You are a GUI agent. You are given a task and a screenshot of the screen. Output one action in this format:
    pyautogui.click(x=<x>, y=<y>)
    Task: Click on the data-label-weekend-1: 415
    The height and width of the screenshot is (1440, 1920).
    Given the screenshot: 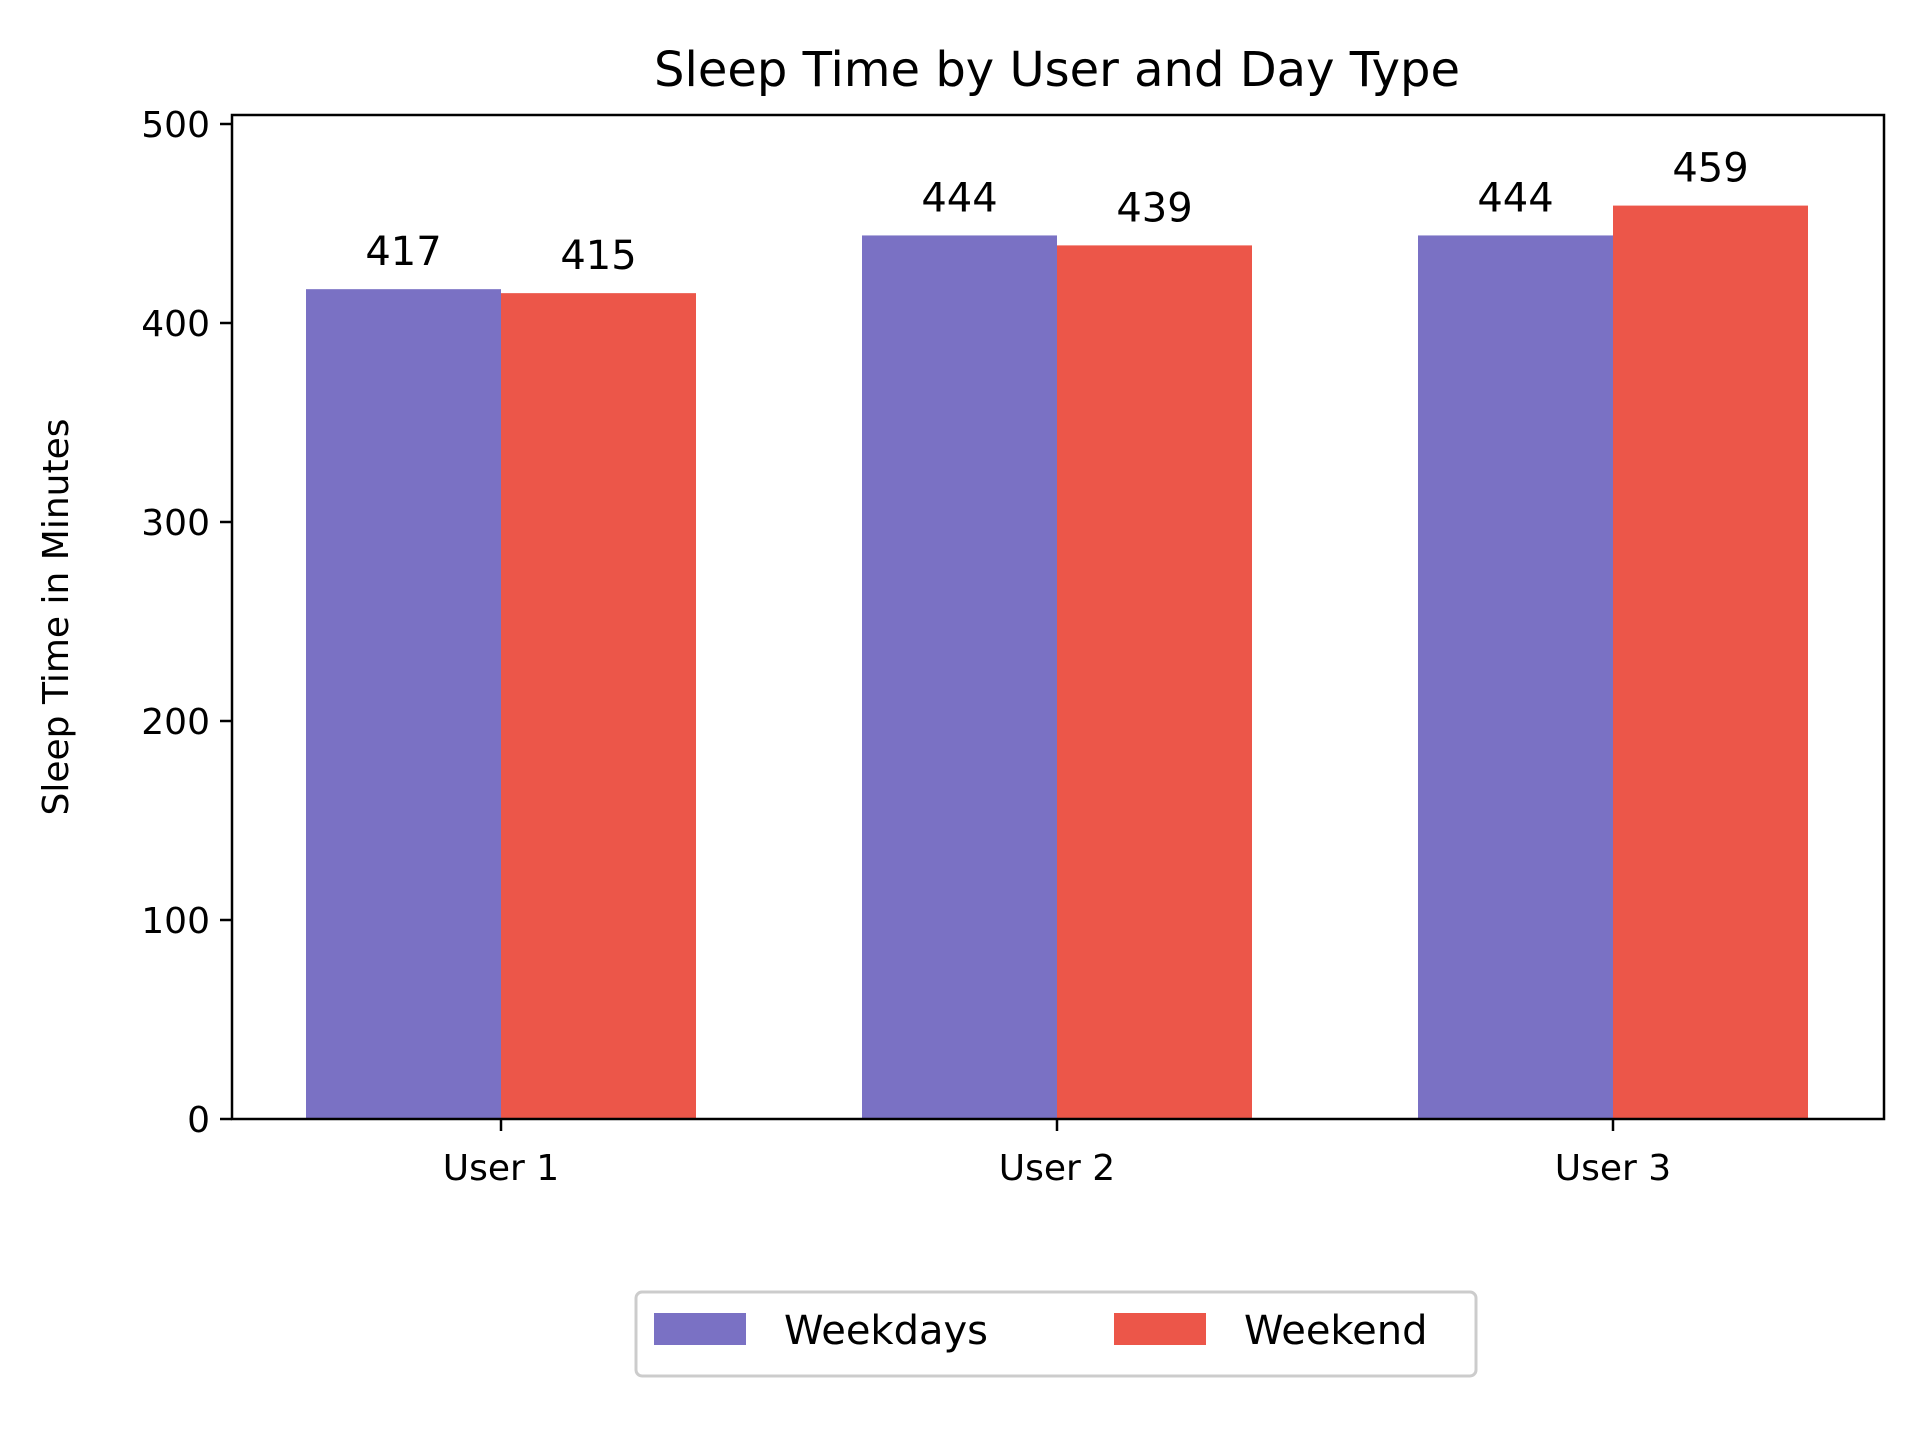 What is the action you would take?
    pyautogui.click(x=598, y=256)
    